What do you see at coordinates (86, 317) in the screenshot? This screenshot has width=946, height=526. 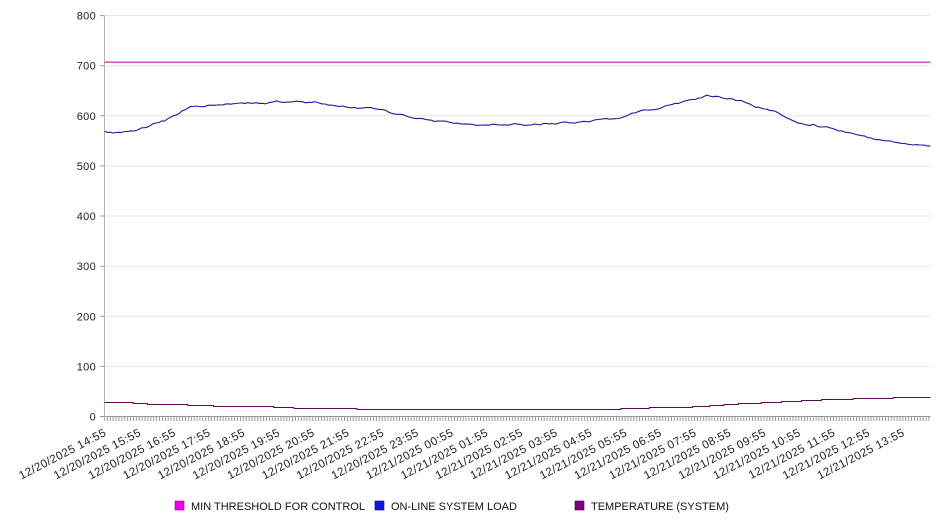 I see `svg-text: 200` at bounding box center [86, 317].